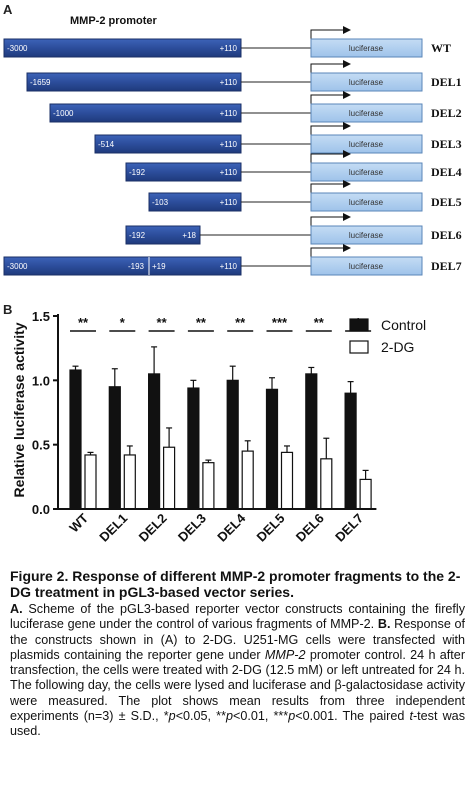 Image resolution: width=472 pixels, height=802 pixels. I want to click on legend-label: Control, so click(403, 325).